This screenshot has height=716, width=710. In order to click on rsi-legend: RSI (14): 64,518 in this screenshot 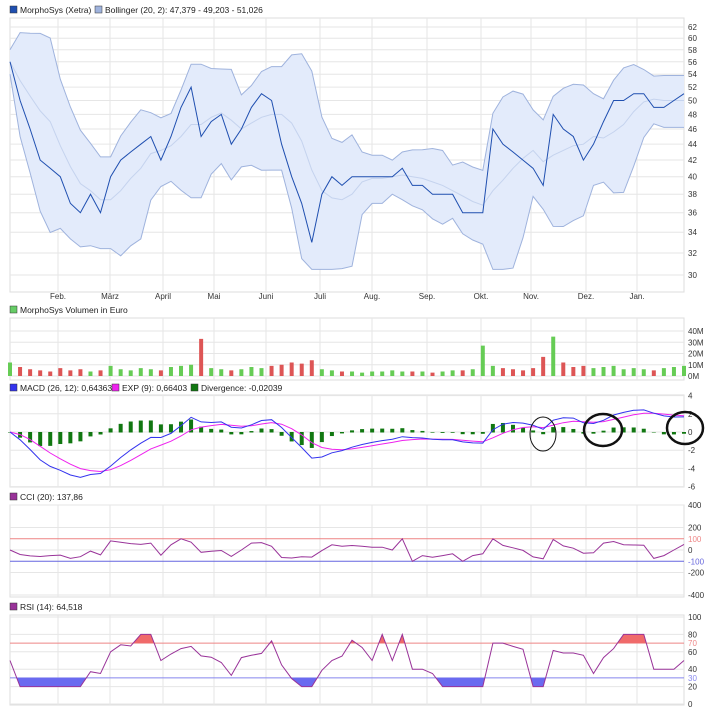, I will do `click(46, 607)`.